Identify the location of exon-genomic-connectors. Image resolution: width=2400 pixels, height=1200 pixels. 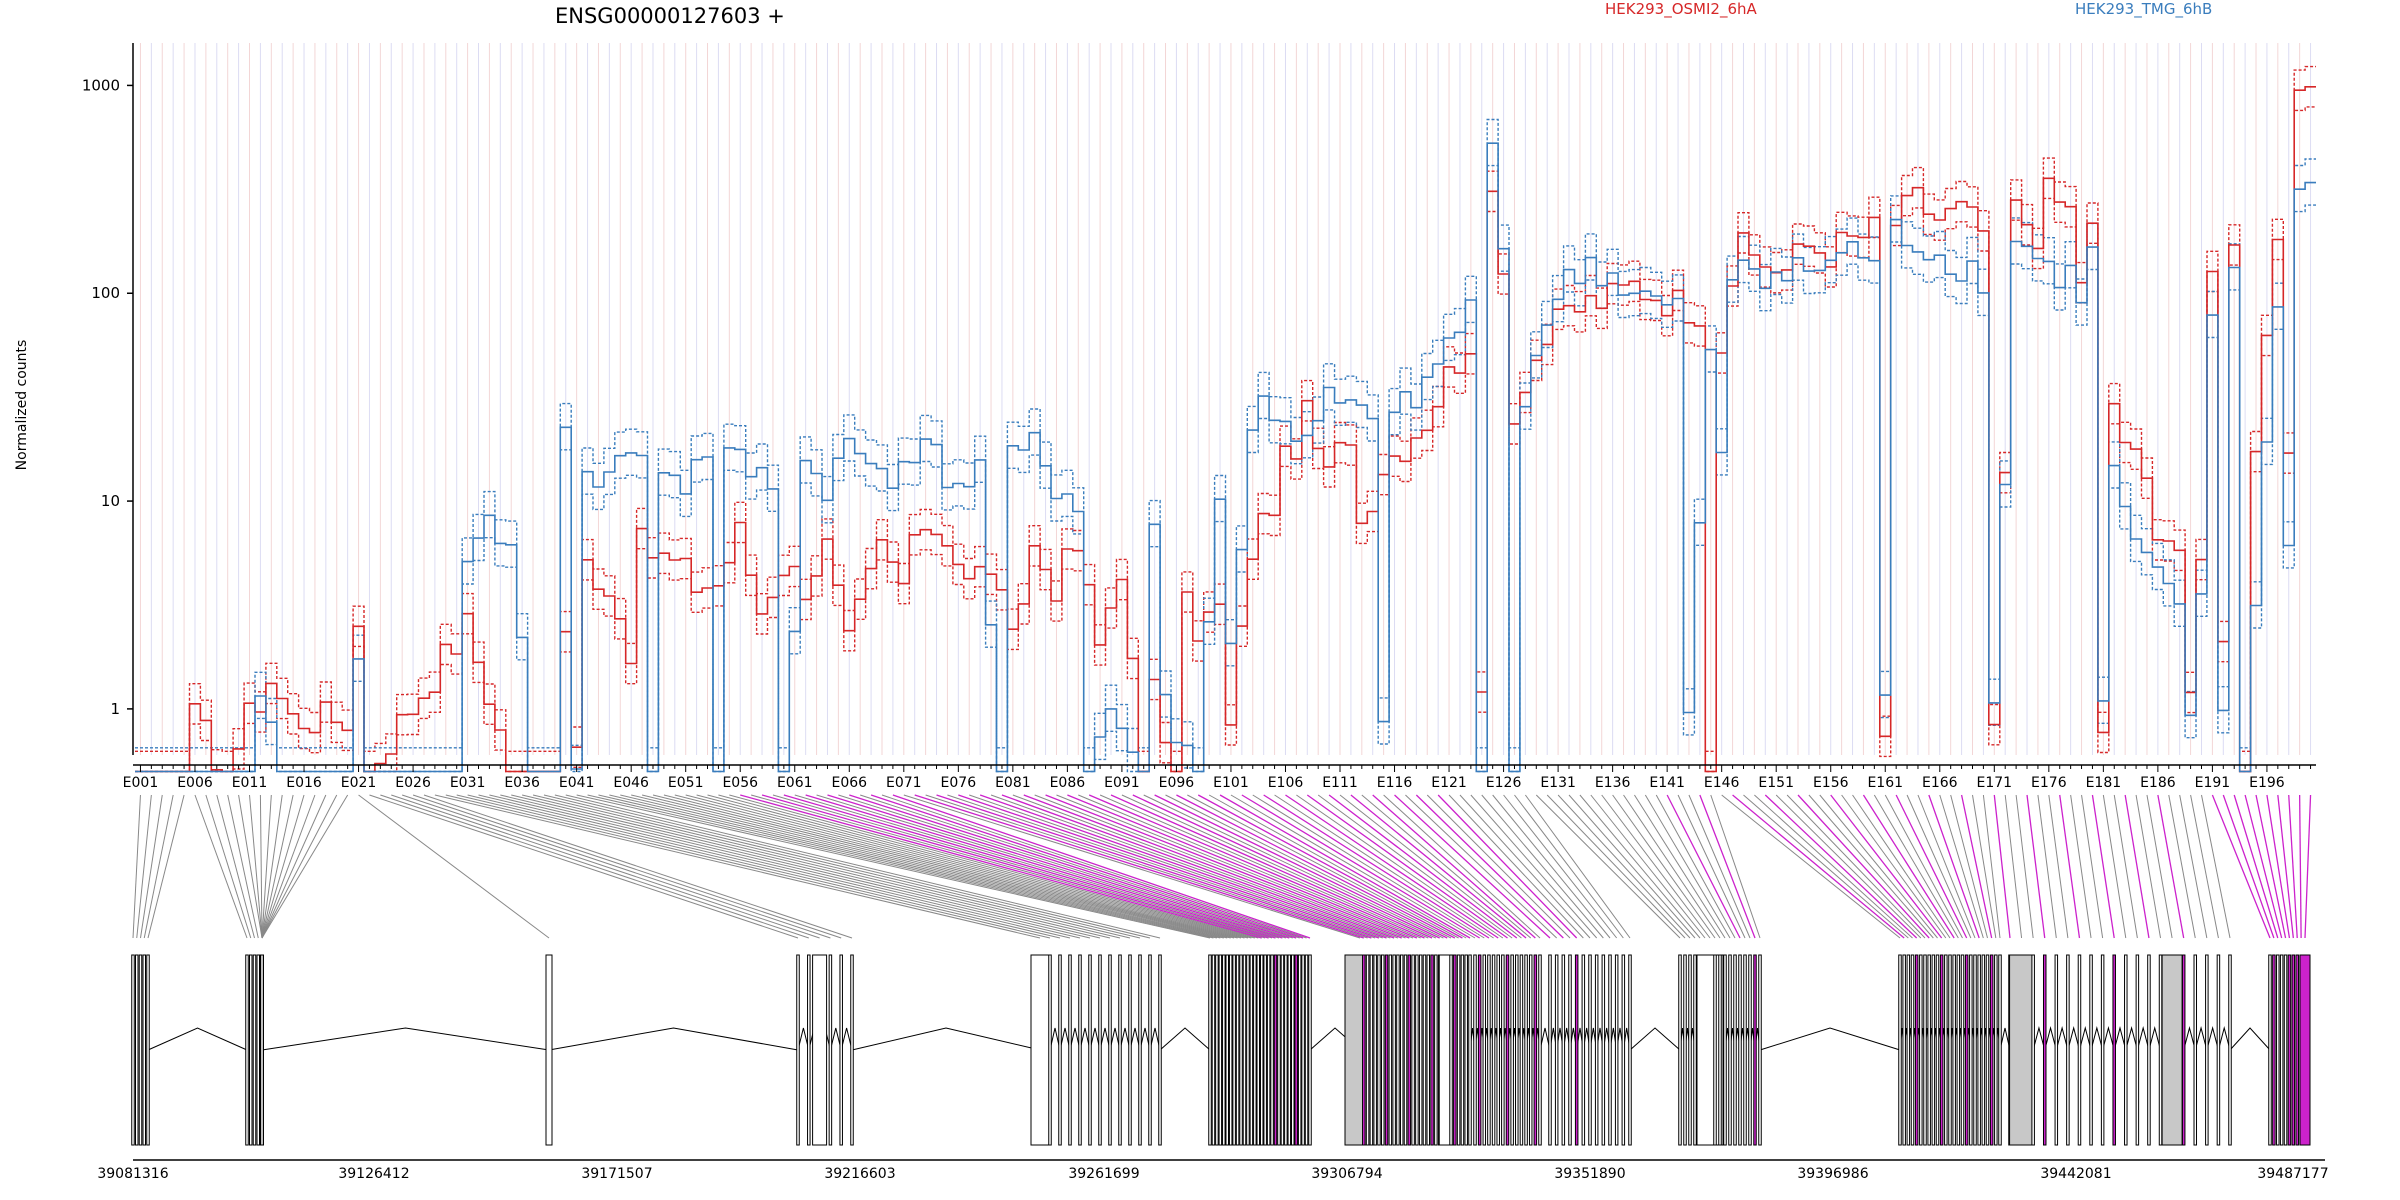
(1222, 866).